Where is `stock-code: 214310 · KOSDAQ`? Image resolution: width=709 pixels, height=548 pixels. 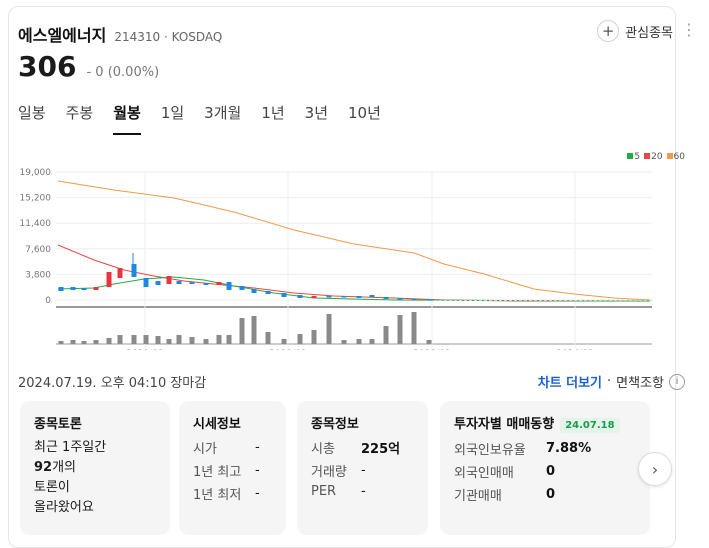
stock-code: 214310 · KOSDAQ is located at coordinates (168, 37).